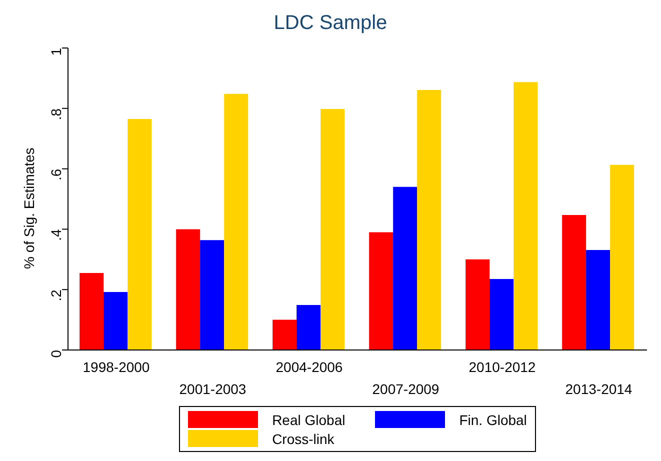 This screenshot has width=661, height=461. Describe the element at coordinates (598, 389) in the screenshot. I see `x-tick-label: 2013-2014` at that location.